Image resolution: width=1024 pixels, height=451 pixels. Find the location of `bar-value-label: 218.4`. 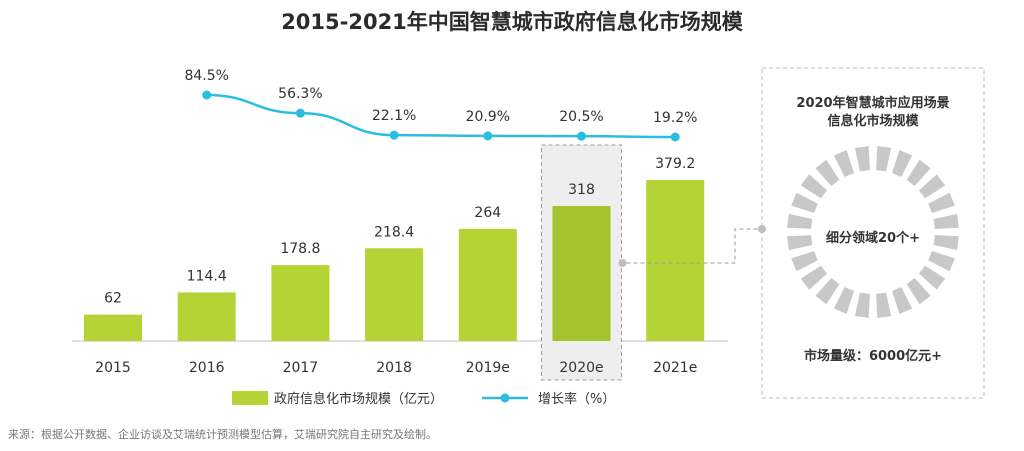

bar-value-label: 218.4 is located at coordinates (394, 232).